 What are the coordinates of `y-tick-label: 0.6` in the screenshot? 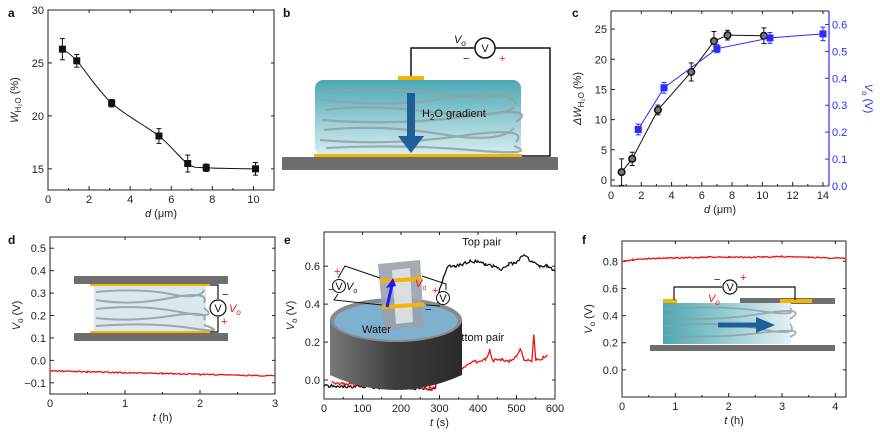 It's located at (610, 289).